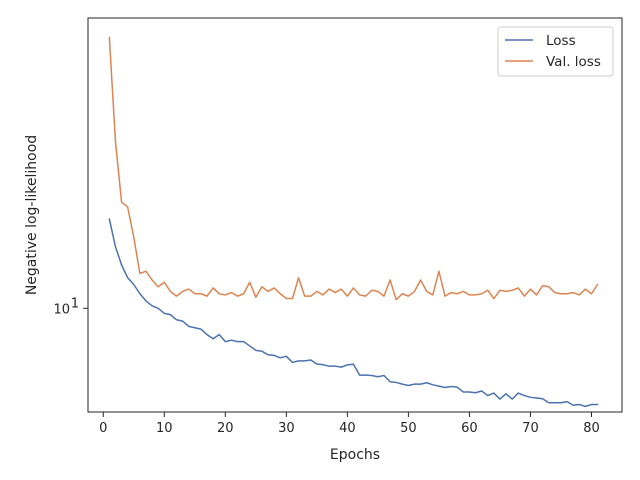  Describe the element at coordinates (555, 51) in the screenshot. I see `legend: Loss Val. loss` at that location.